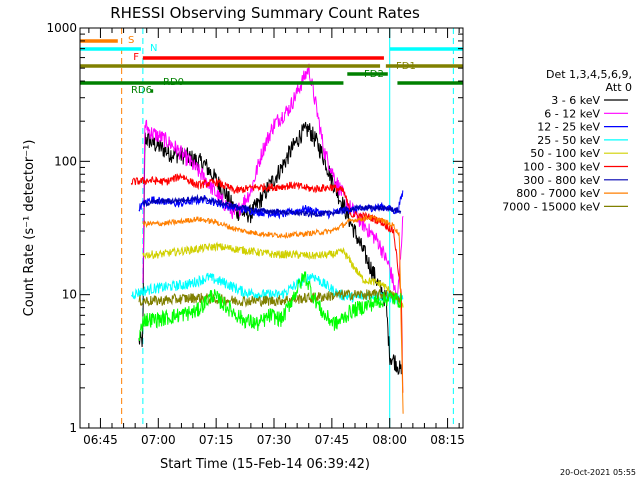 This screenshot has width=640, height=480. What do you see at coordinates (100, 440) in the screenshot?
I see `x-tick-label: 06:45` at bounding box center [100, 440].